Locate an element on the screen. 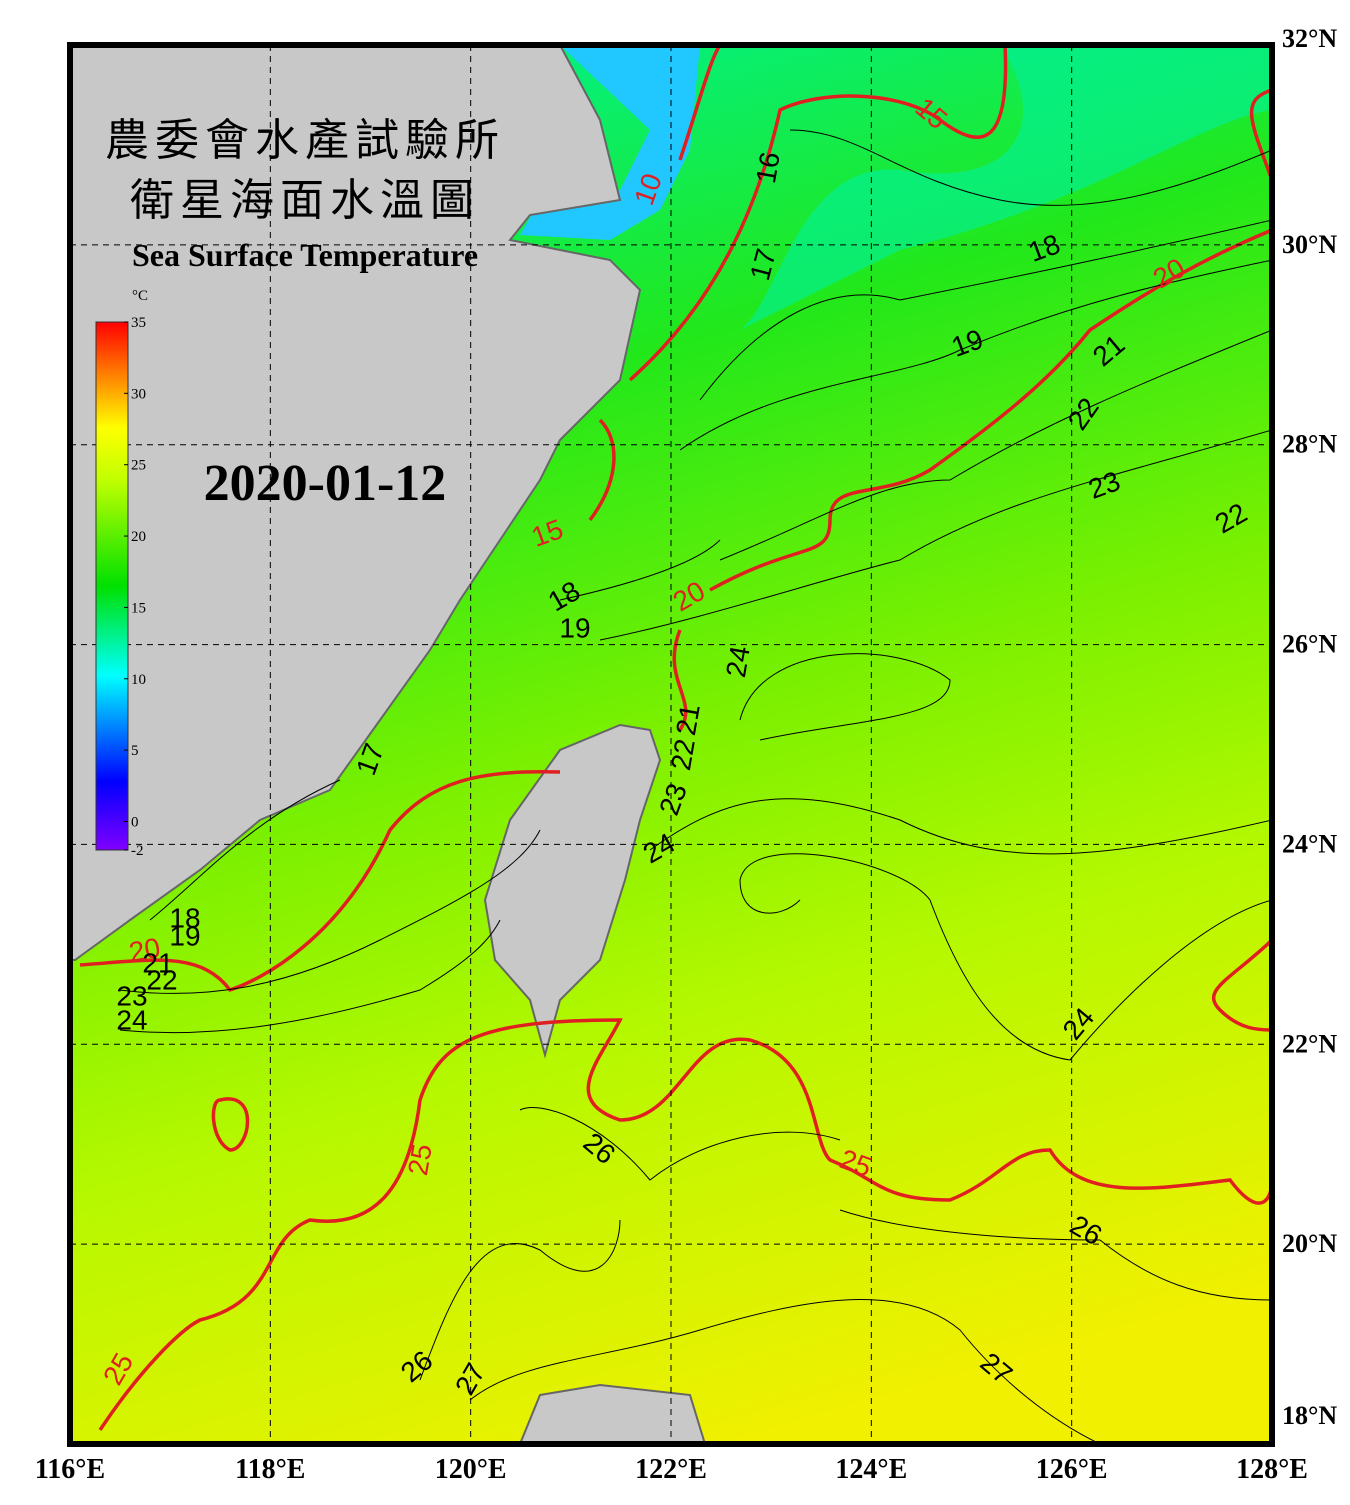  colorbar-tick-label: 30 is located at coordinates (138, 394).